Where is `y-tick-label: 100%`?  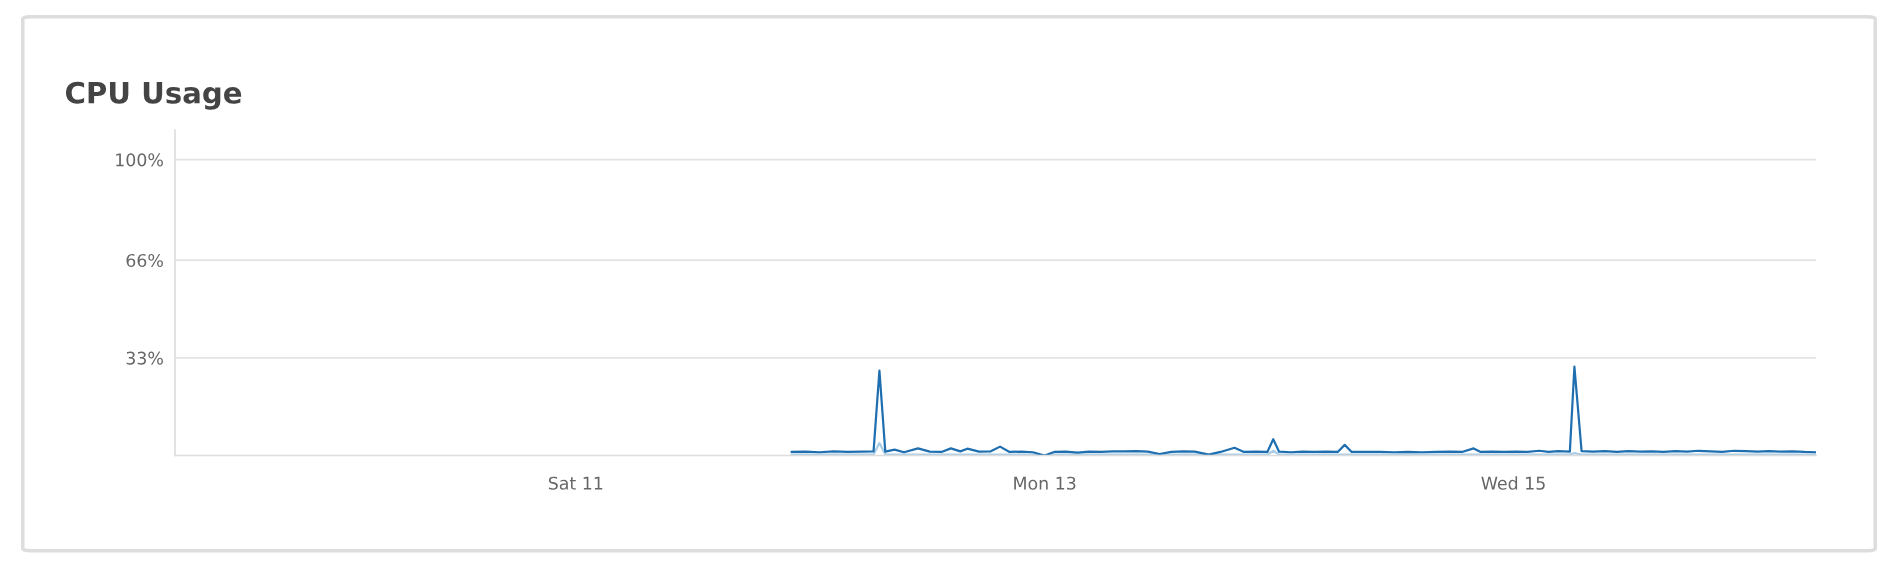
y-tick-label: 100% is located at coordinates (139, 160).